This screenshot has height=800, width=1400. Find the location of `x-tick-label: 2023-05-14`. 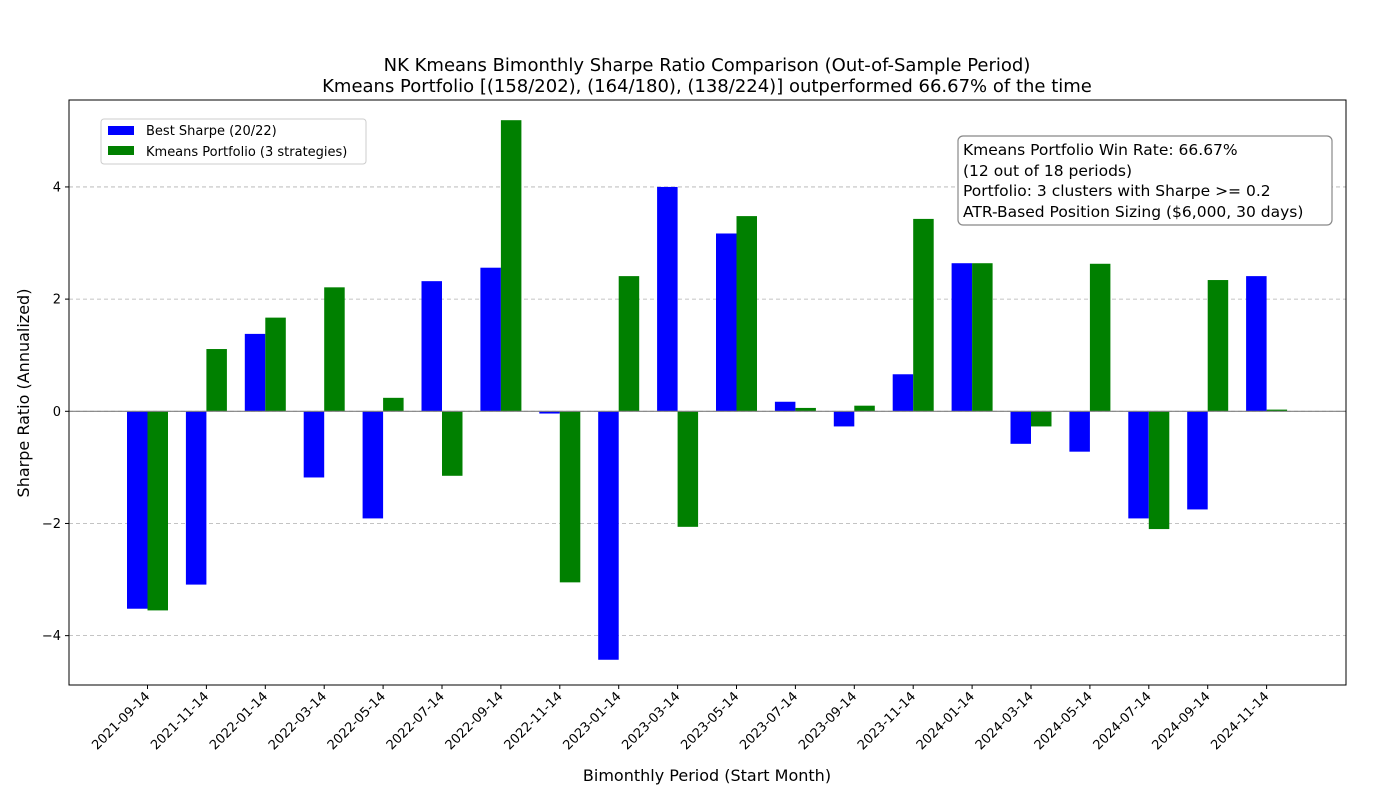

x-tick-label: 2023-05-14 is located at coordinates (710, 721).